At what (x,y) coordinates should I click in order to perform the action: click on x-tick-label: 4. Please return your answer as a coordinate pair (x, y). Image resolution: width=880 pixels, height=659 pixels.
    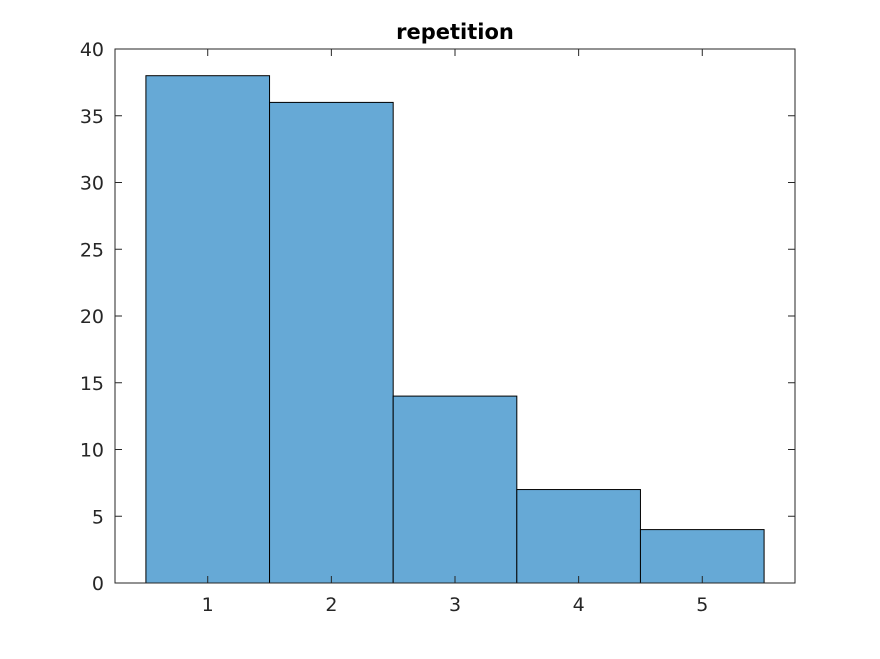
    Looking at the image, I should click on (579, 605).